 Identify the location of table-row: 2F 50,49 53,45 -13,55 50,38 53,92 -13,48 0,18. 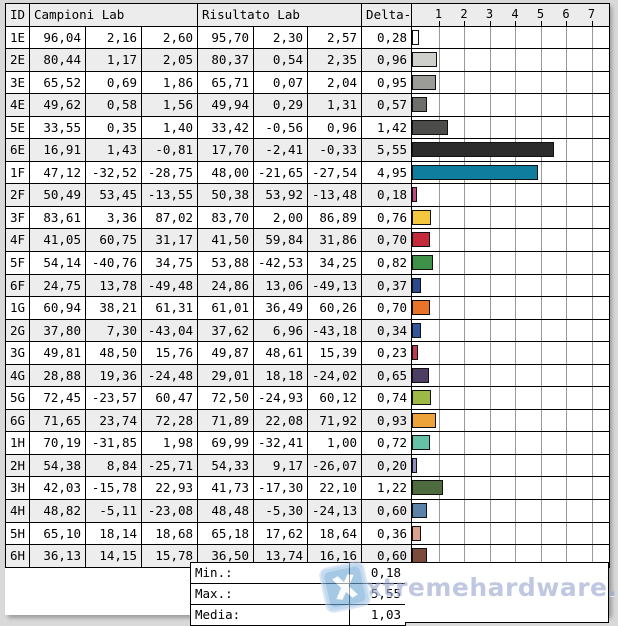
(308, 195).